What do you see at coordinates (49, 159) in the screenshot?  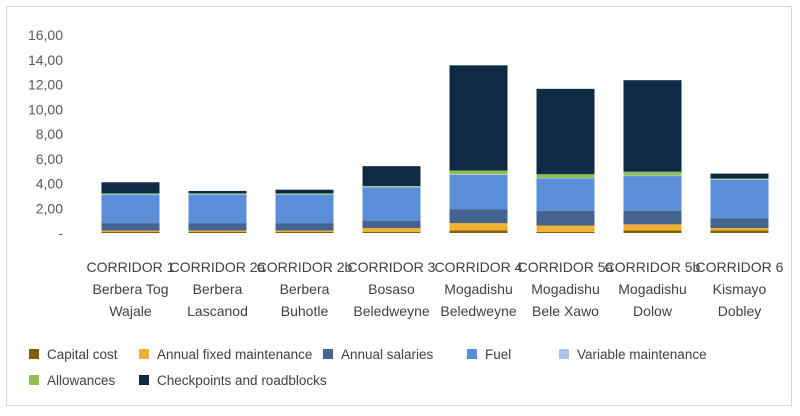 I see `y-tick-label: 6,00` at bounding box center [49, 159].